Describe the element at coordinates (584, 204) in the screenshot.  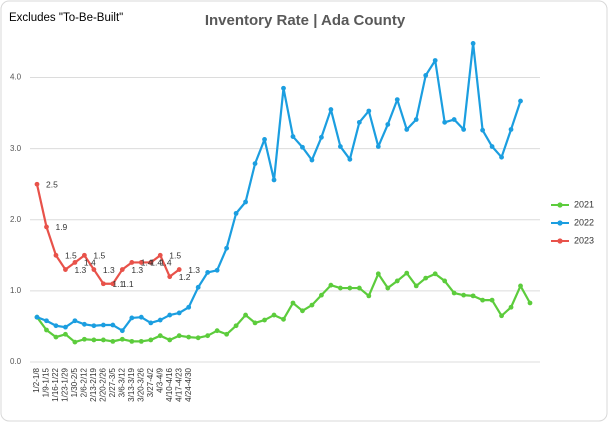
I see `legend-label: 2021` at that location.